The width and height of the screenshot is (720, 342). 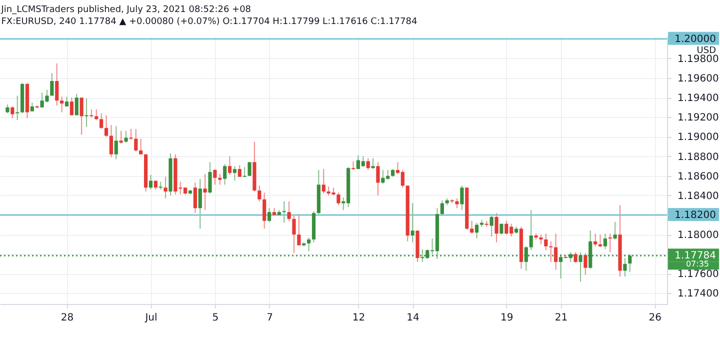 I want to click on x-tick-label: Jul, so click(x=151, y=318).